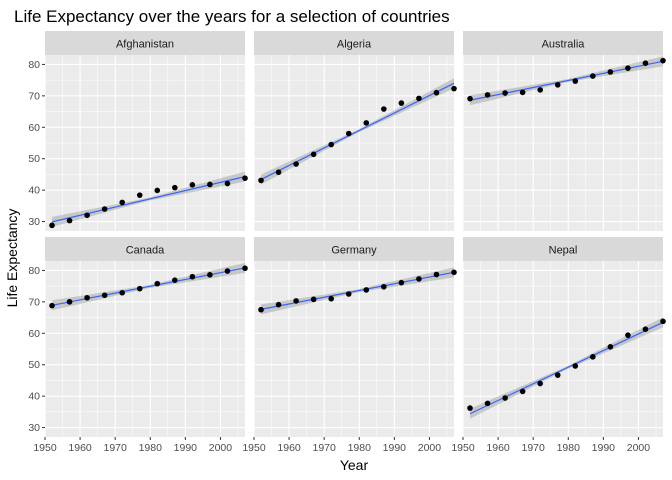 The width and height of the screenshot is (672, 480). What do you see at coordinates (186, 448) in the screenshot?
I see `x-tick-label: 1990` at bounding box center [186, 448].